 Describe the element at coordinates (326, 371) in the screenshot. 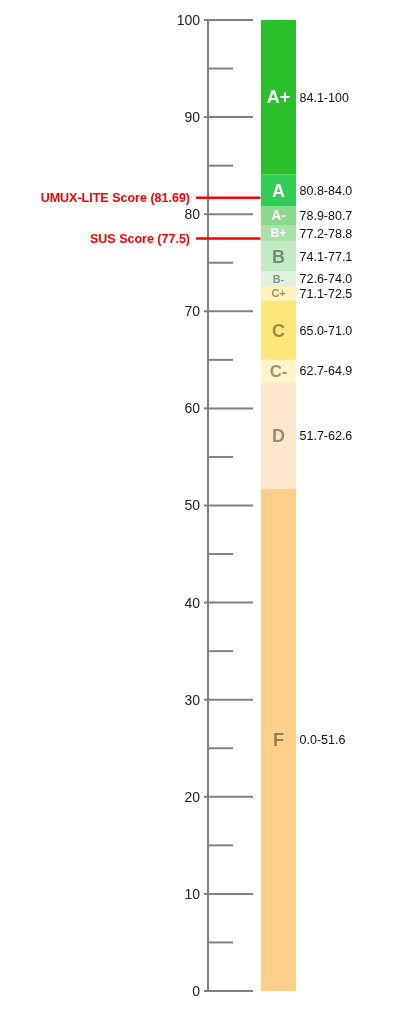

I see `text: 62.7-64.9` at that location.